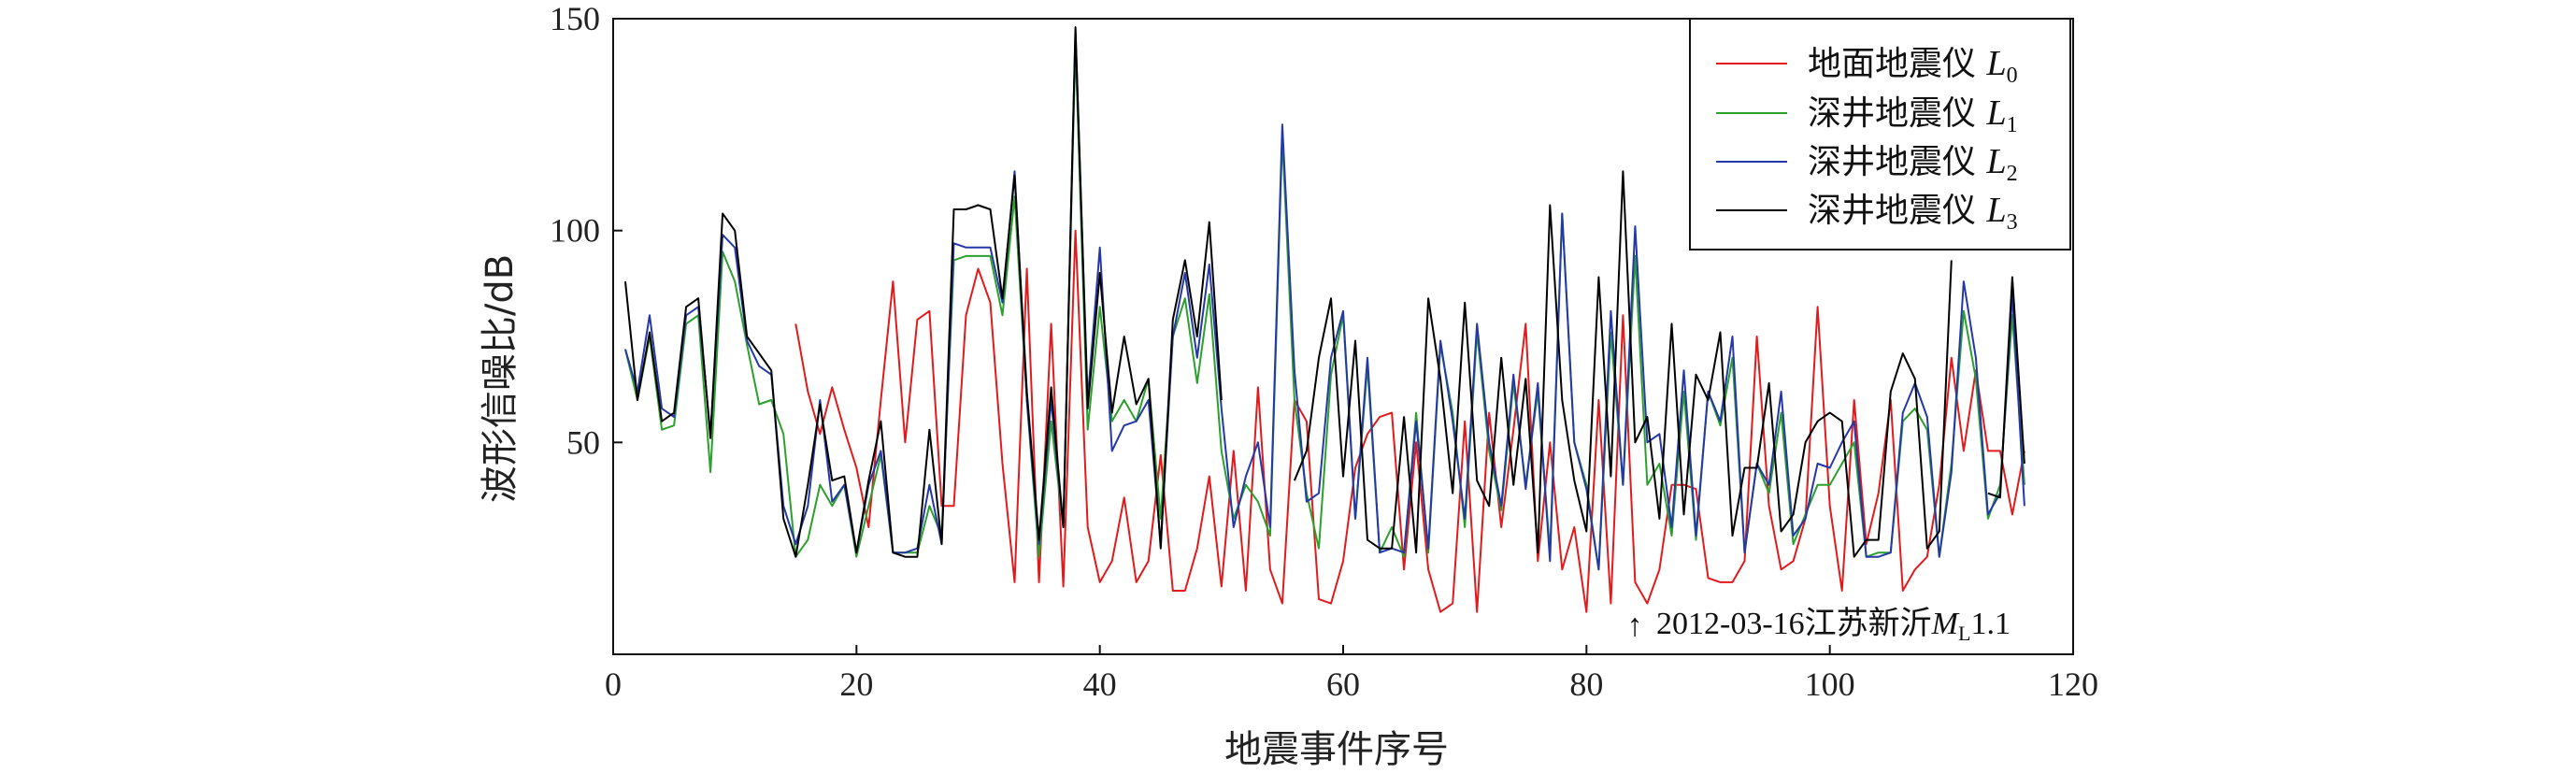 Image resolution: width=2576 pixels, height=773 pixels. I want to click on legend-symbol-l2: L, so click(1995, 162).